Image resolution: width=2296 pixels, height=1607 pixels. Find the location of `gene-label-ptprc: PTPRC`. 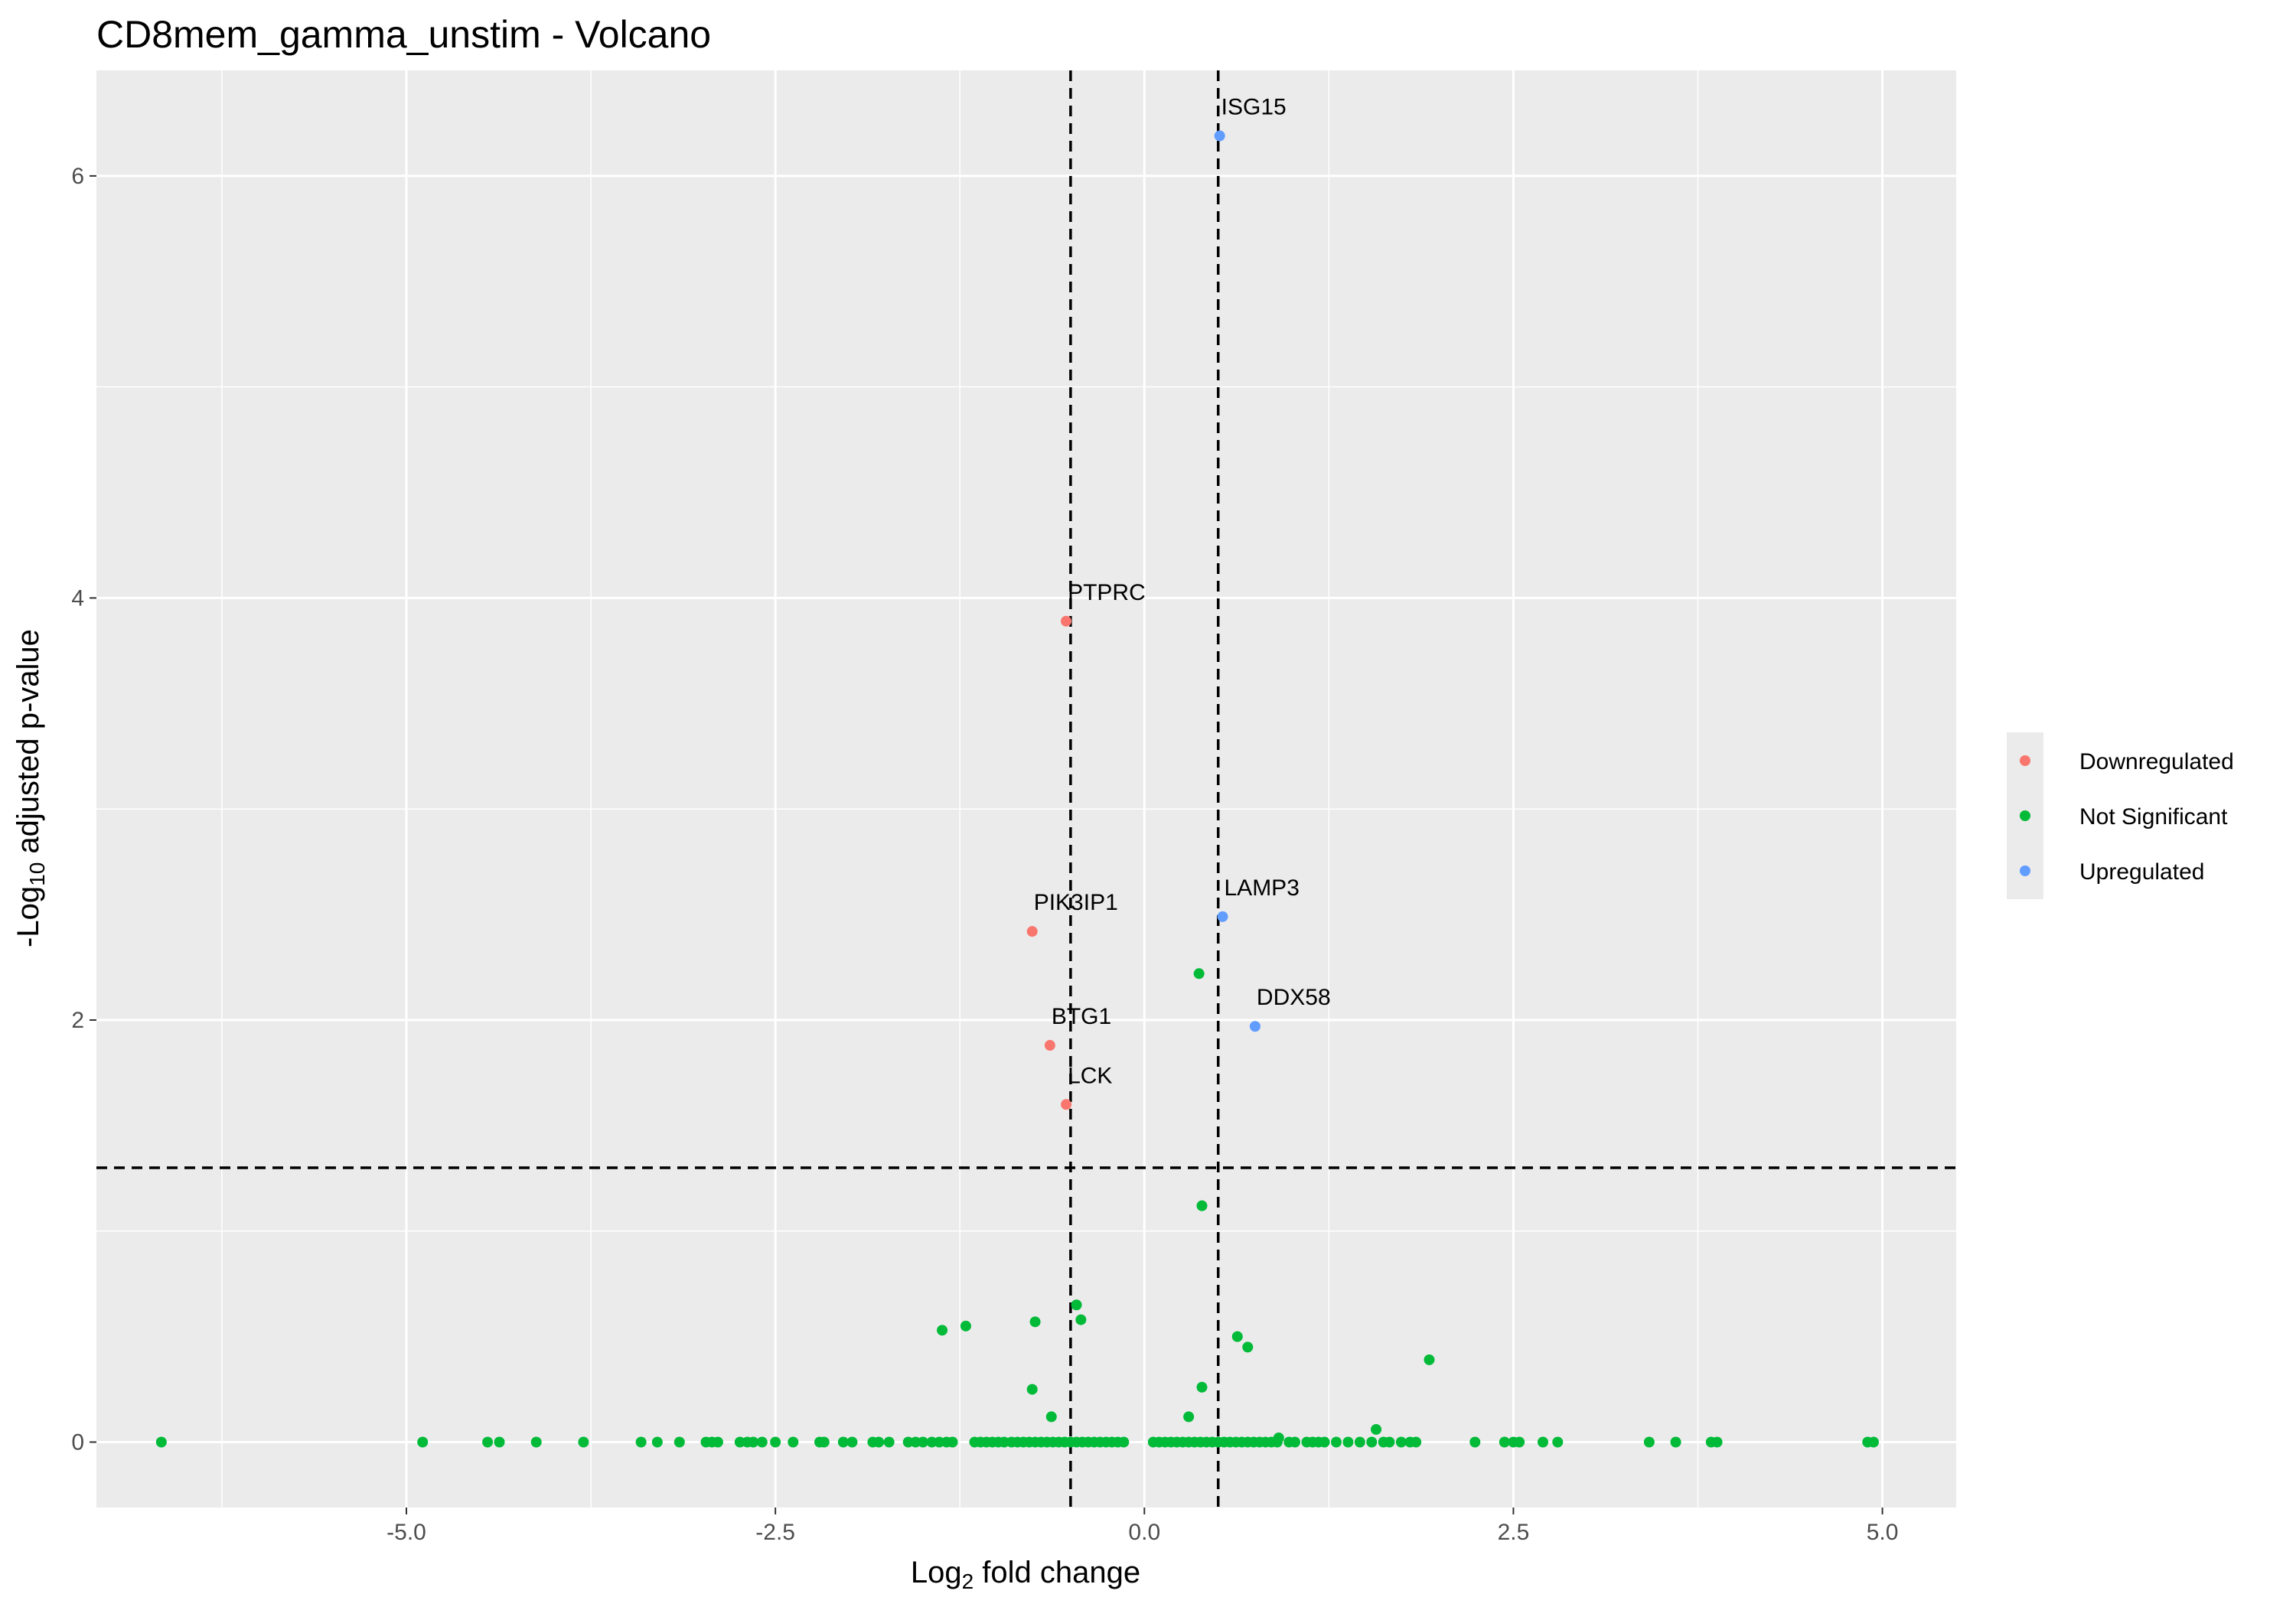

gene-label-ptprc: PTPRC is located at coordinates (1107, 592).